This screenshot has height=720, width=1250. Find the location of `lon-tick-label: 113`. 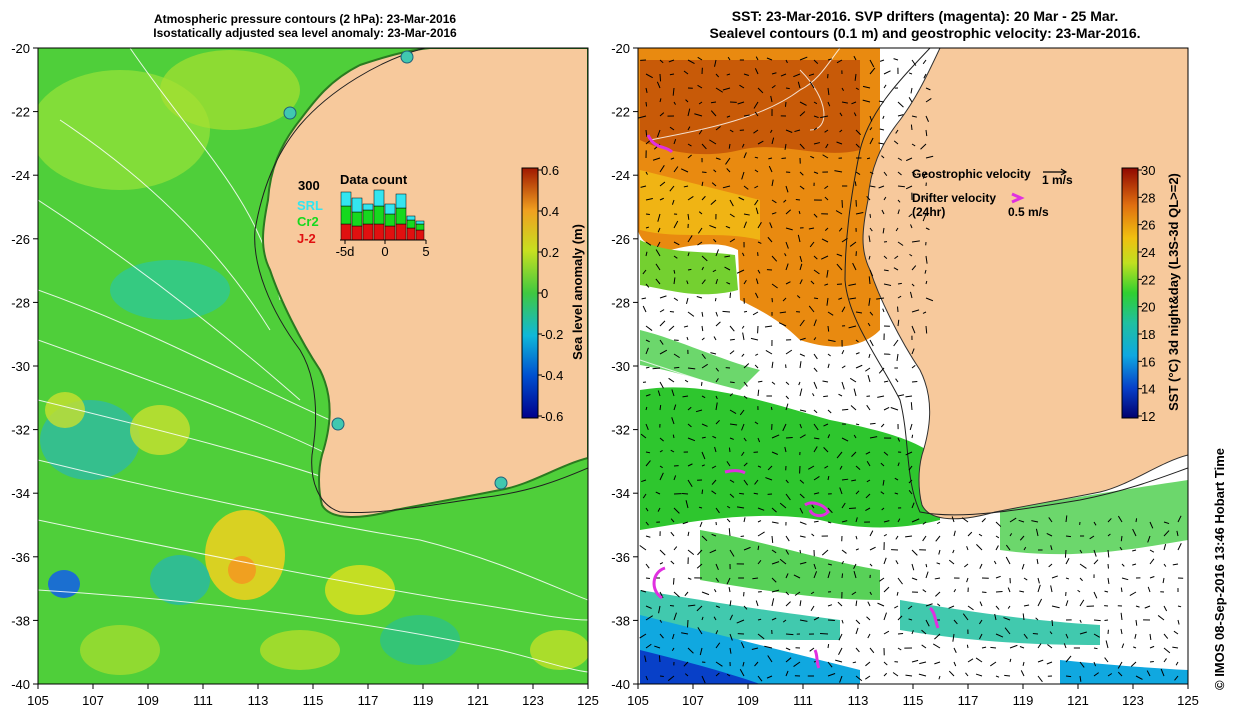

lon-tick-label: 113 is located at coordinates (858, 700).